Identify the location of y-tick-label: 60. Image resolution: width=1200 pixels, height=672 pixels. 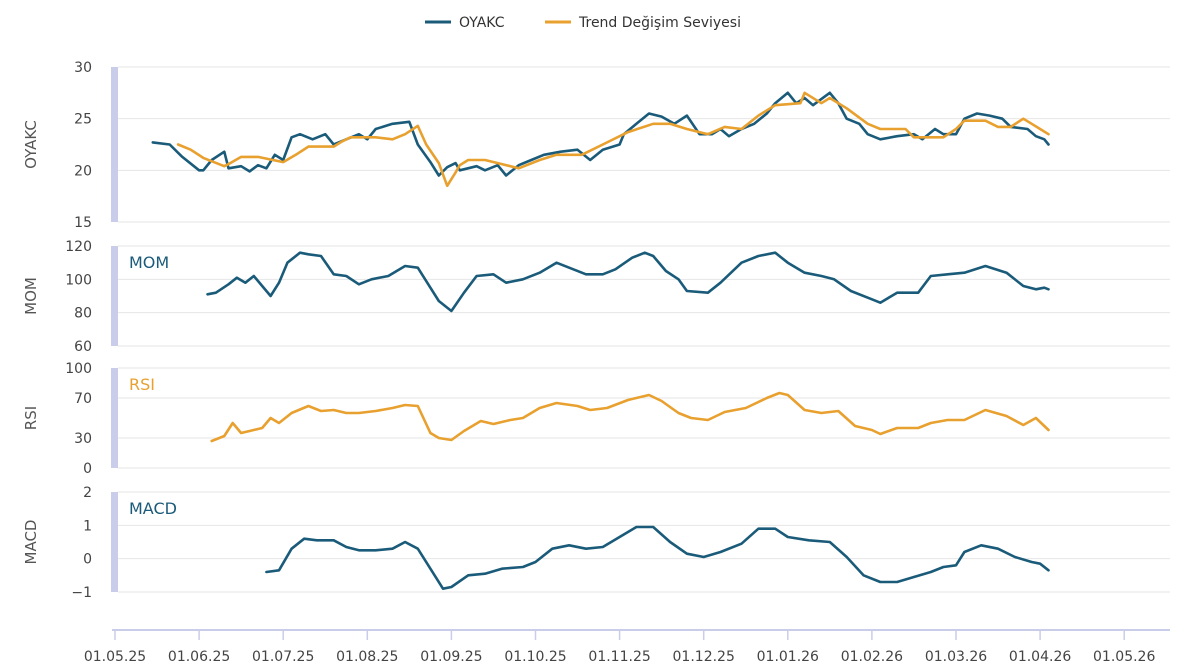
(83, 347).